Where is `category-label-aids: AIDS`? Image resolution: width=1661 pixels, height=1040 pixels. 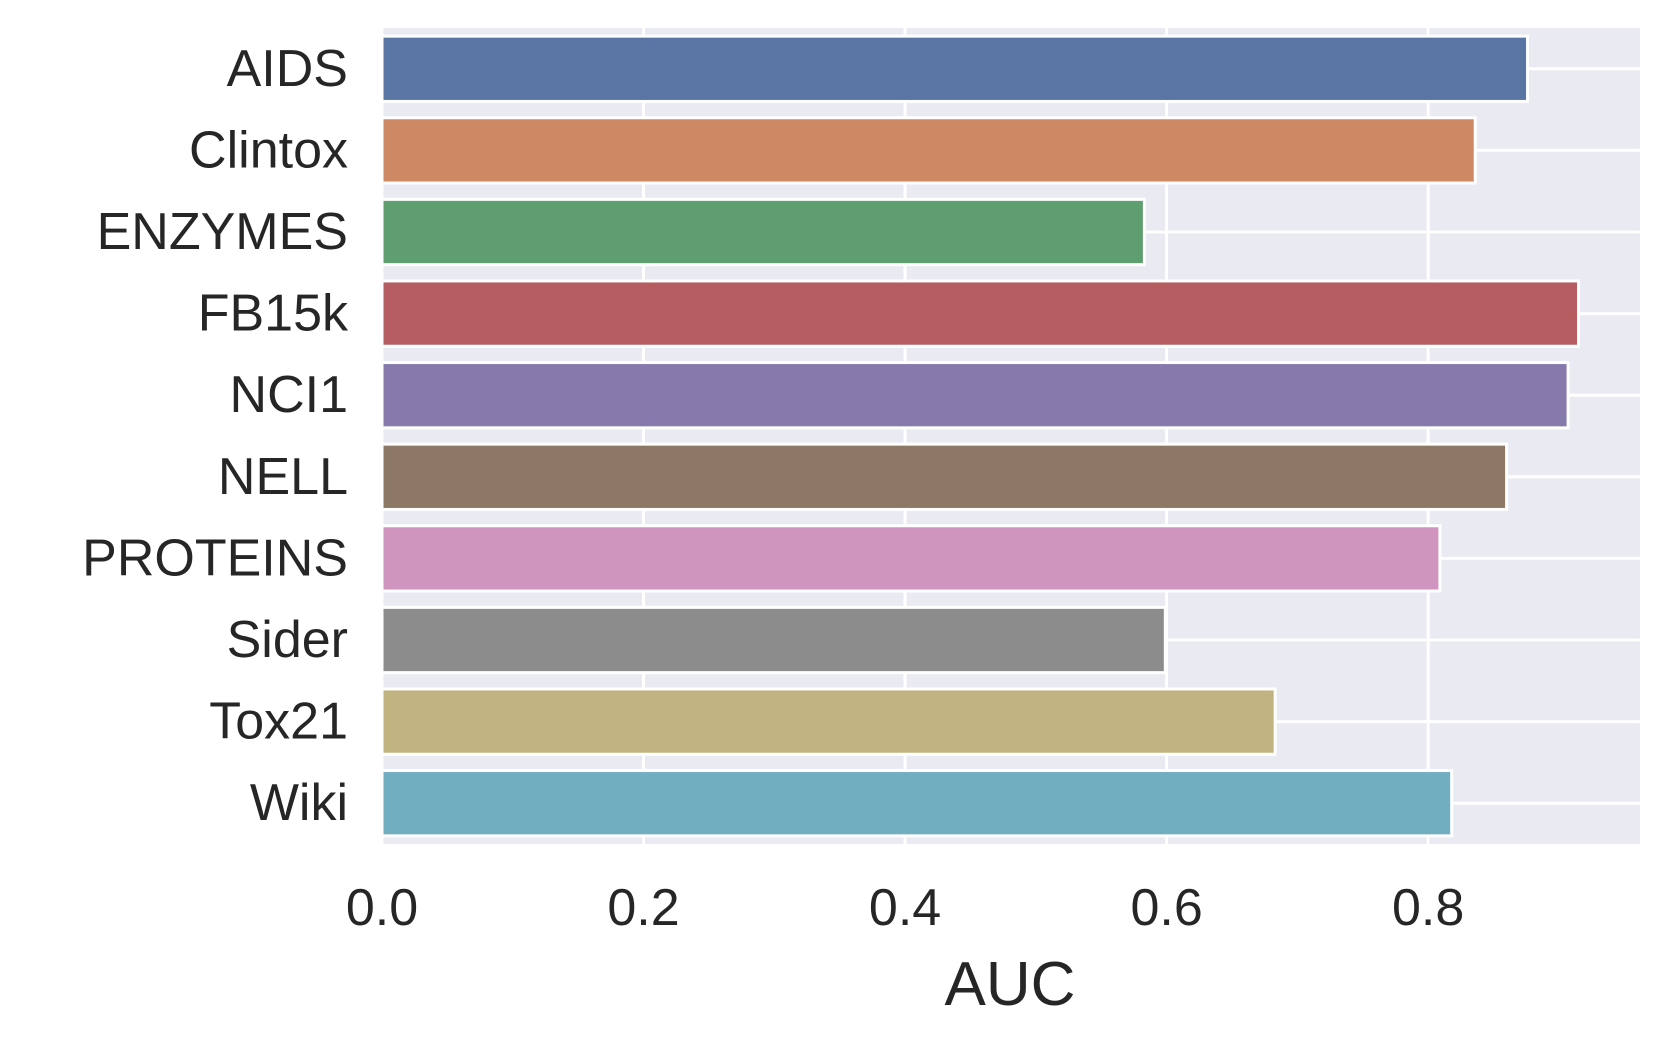
category-label-aids: AIDS is located at coordinates (287, 69).